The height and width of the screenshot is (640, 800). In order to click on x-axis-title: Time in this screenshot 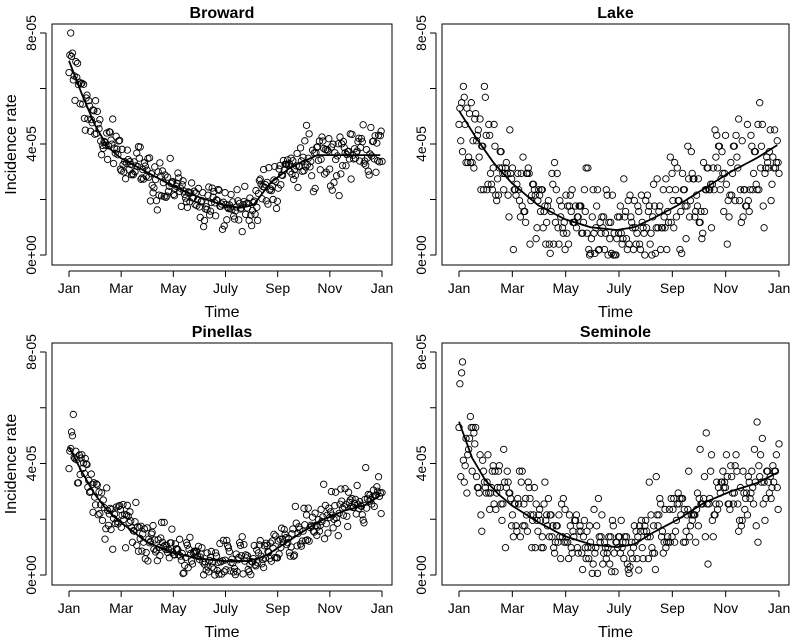, I will do `click(222, 312)`.